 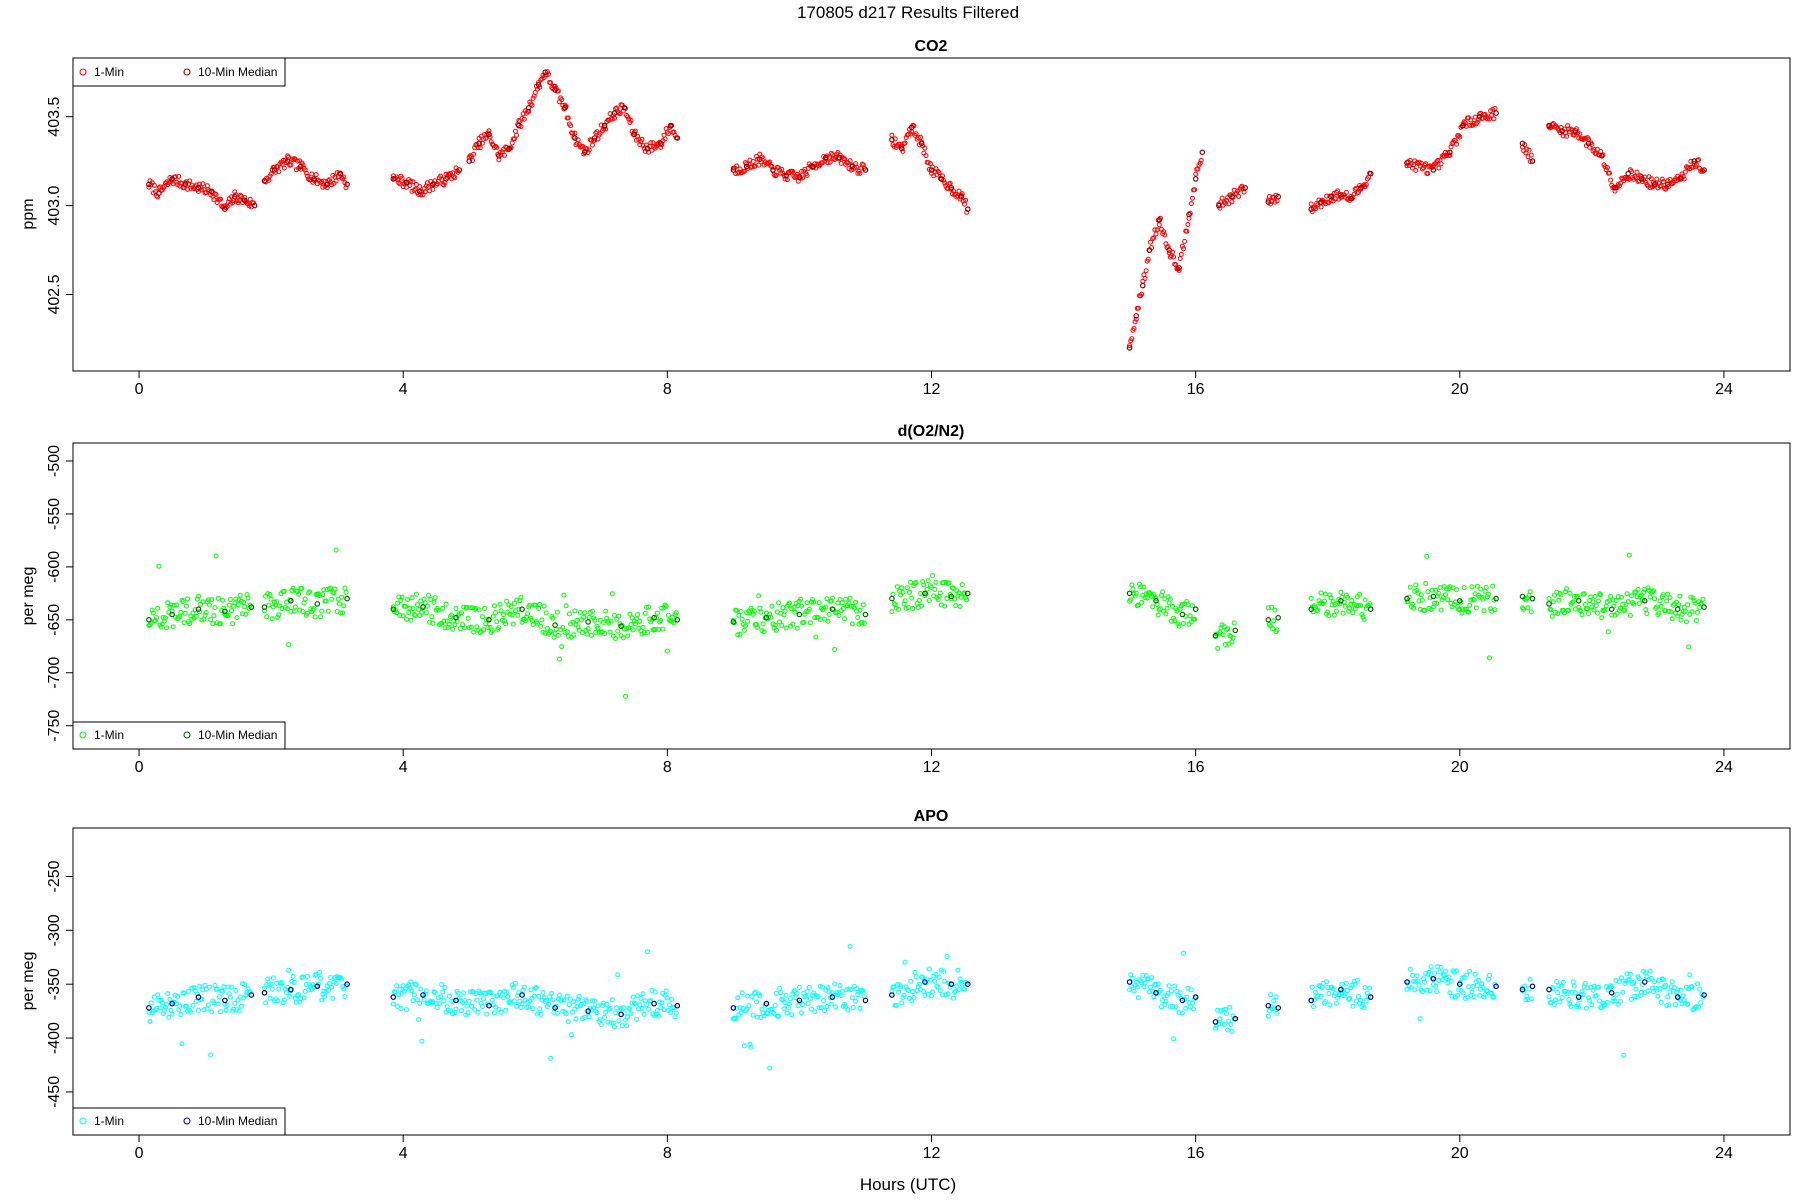 What do you see at coordinates (926, 623) in the screenshot?
I see `o2n2-points` at bounding box center [926, 623].